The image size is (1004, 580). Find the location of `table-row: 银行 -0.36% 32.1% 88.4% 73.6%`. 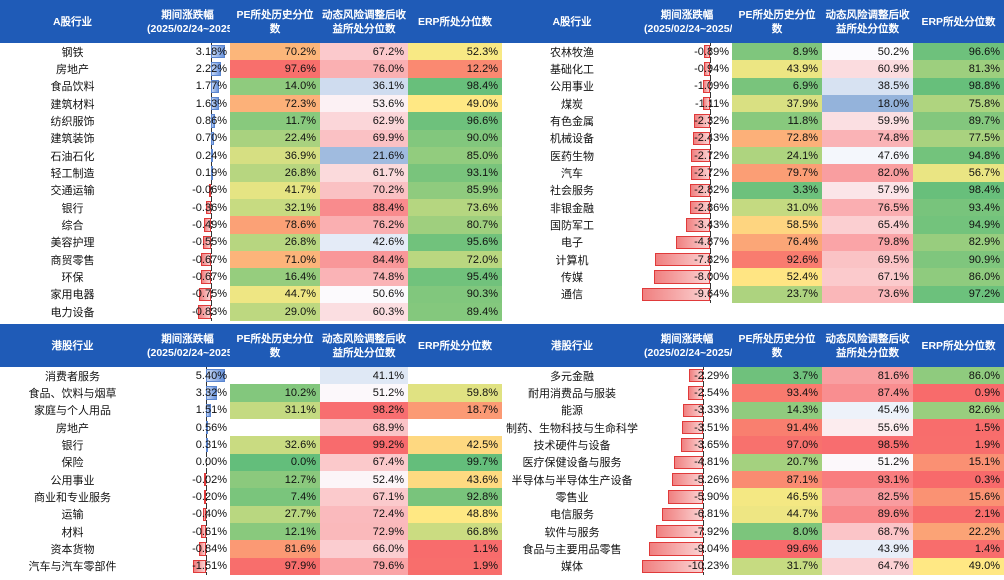

table-row: 银行 -0.36% 32.1% 88.4% 73.6% is located at coordinates (251, 208).